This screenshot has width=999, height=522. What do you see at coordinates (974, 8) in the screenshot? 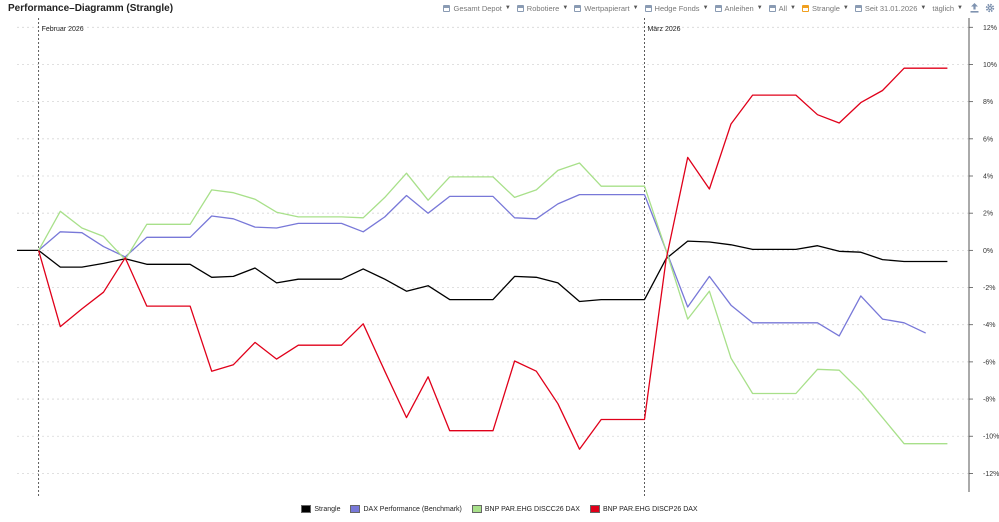
I see `export-icon` at bounding box center [974, 8].